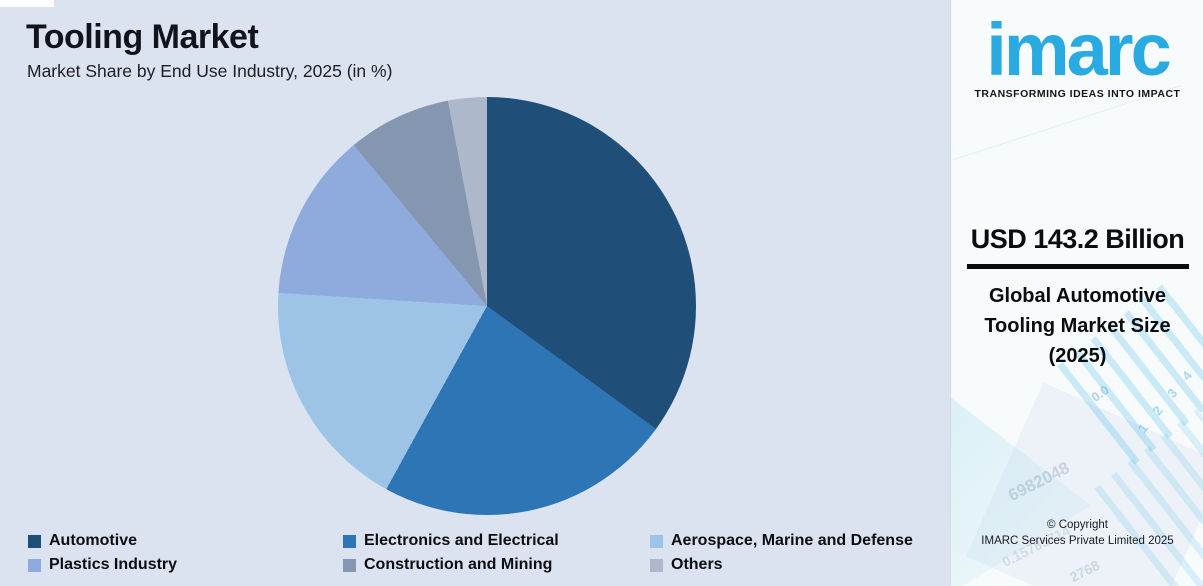 The width and height of the screenshot is (1203, 586). I want to click on watermark-text: 6982048, so click(1039, 482).